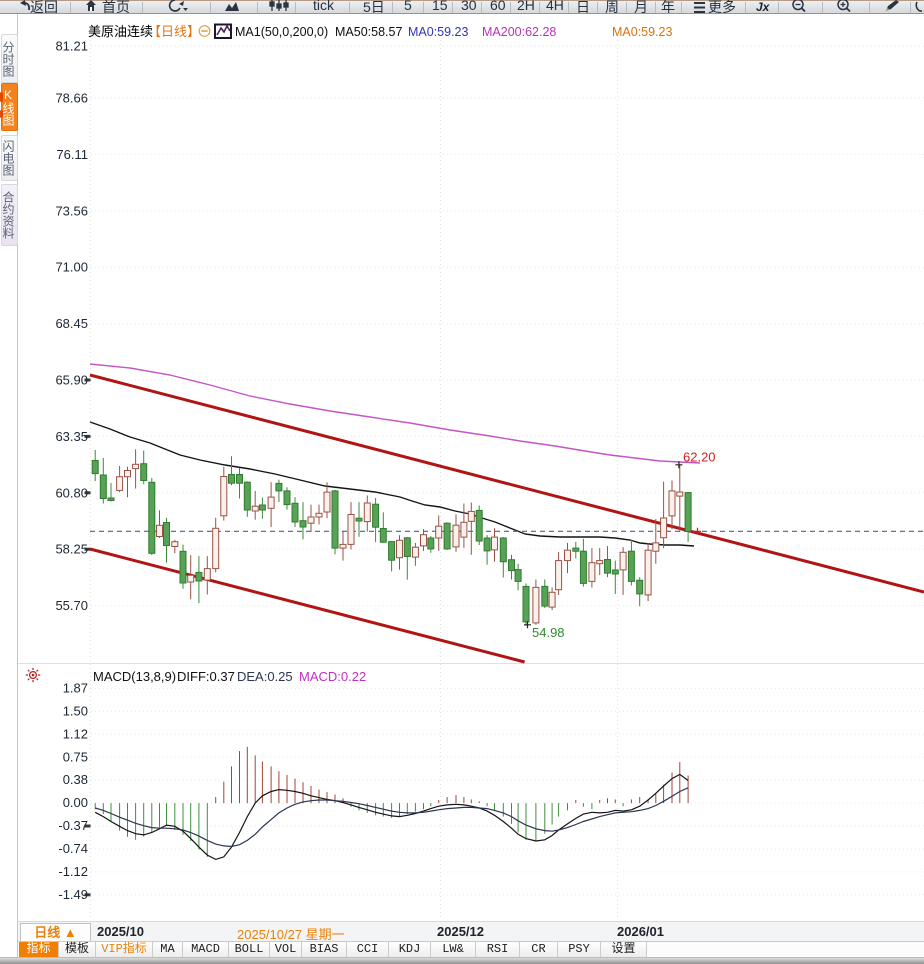 The image size is (924, 964). What do you see at coordinates (71, 549) in the screenshot?
I see `svg-text: 58.25` at bounding box center [71, 549].